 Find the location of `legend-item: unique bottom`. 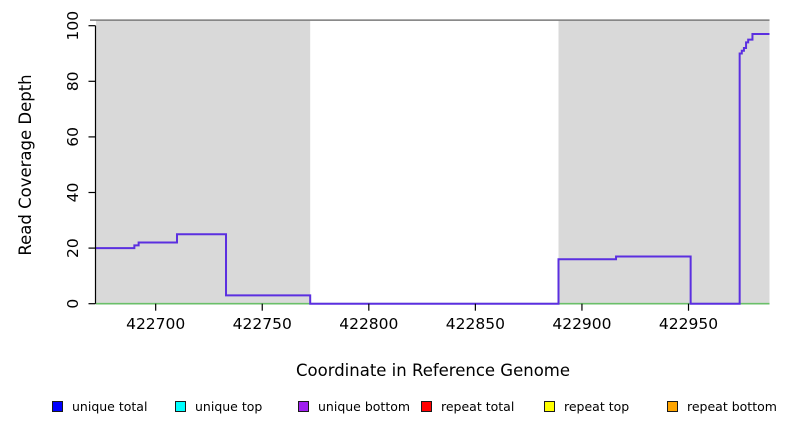

legend-item: unique bottom is located at coordinates (359, 406).